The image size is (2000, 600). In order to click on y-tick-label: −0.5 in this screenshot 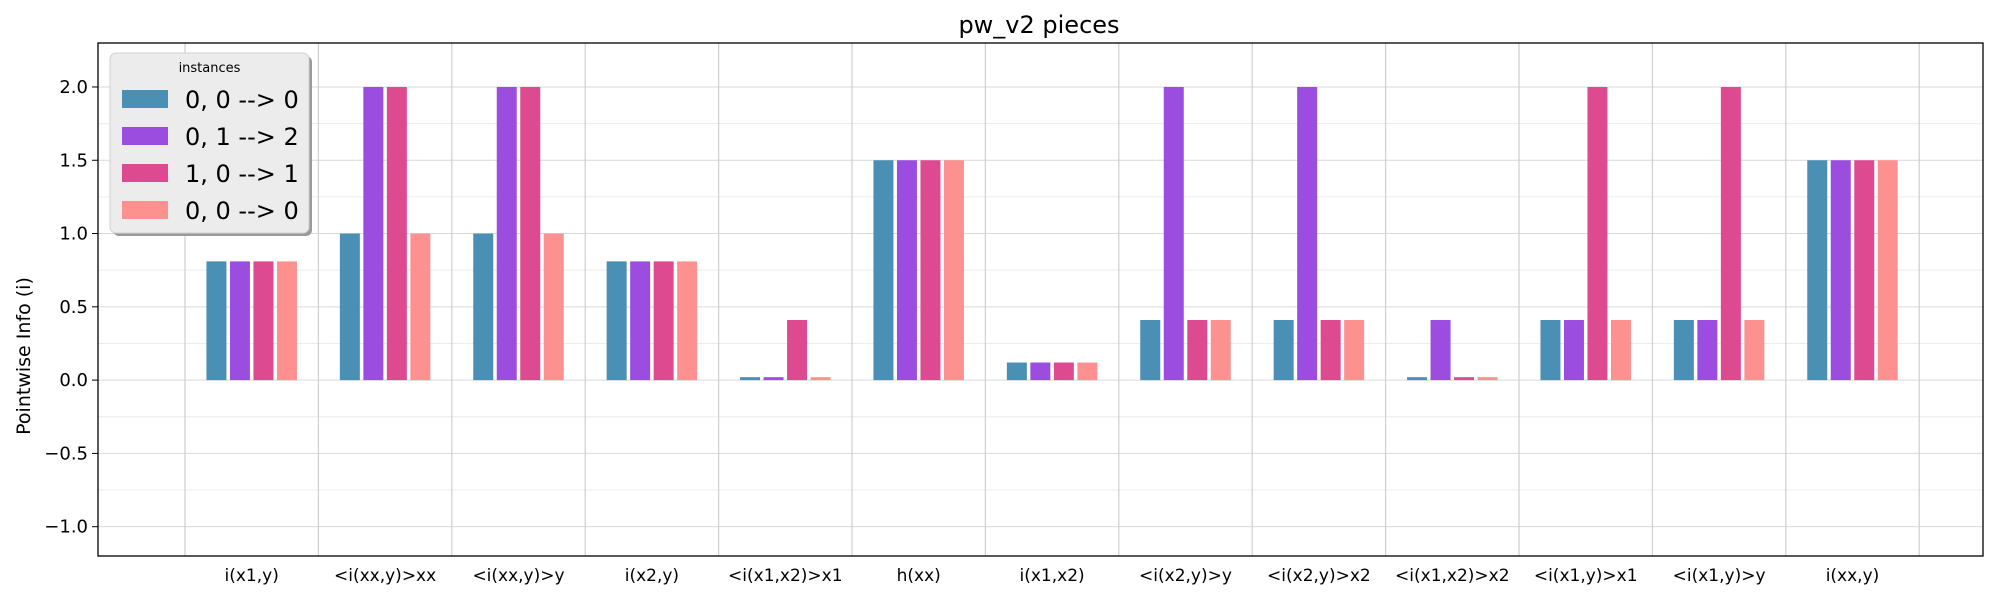, I will do `click(66, 453)`.